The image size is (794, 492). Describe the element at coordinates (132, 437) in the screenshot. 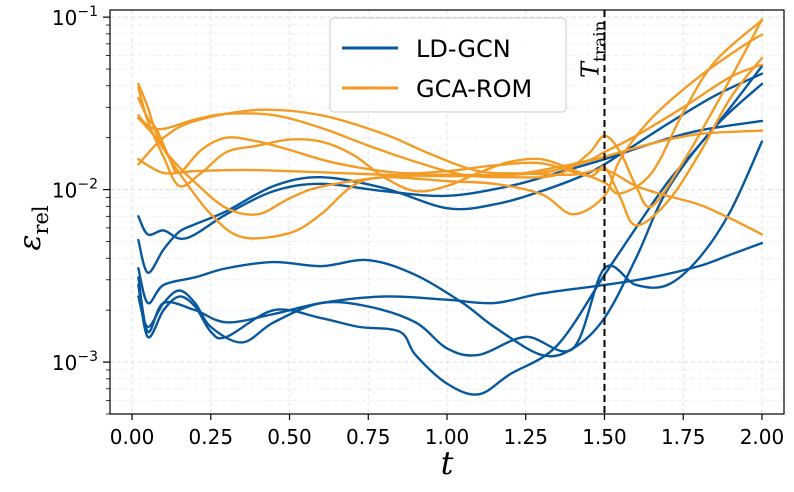

I see `x-tick-label: 0.00` at that location.